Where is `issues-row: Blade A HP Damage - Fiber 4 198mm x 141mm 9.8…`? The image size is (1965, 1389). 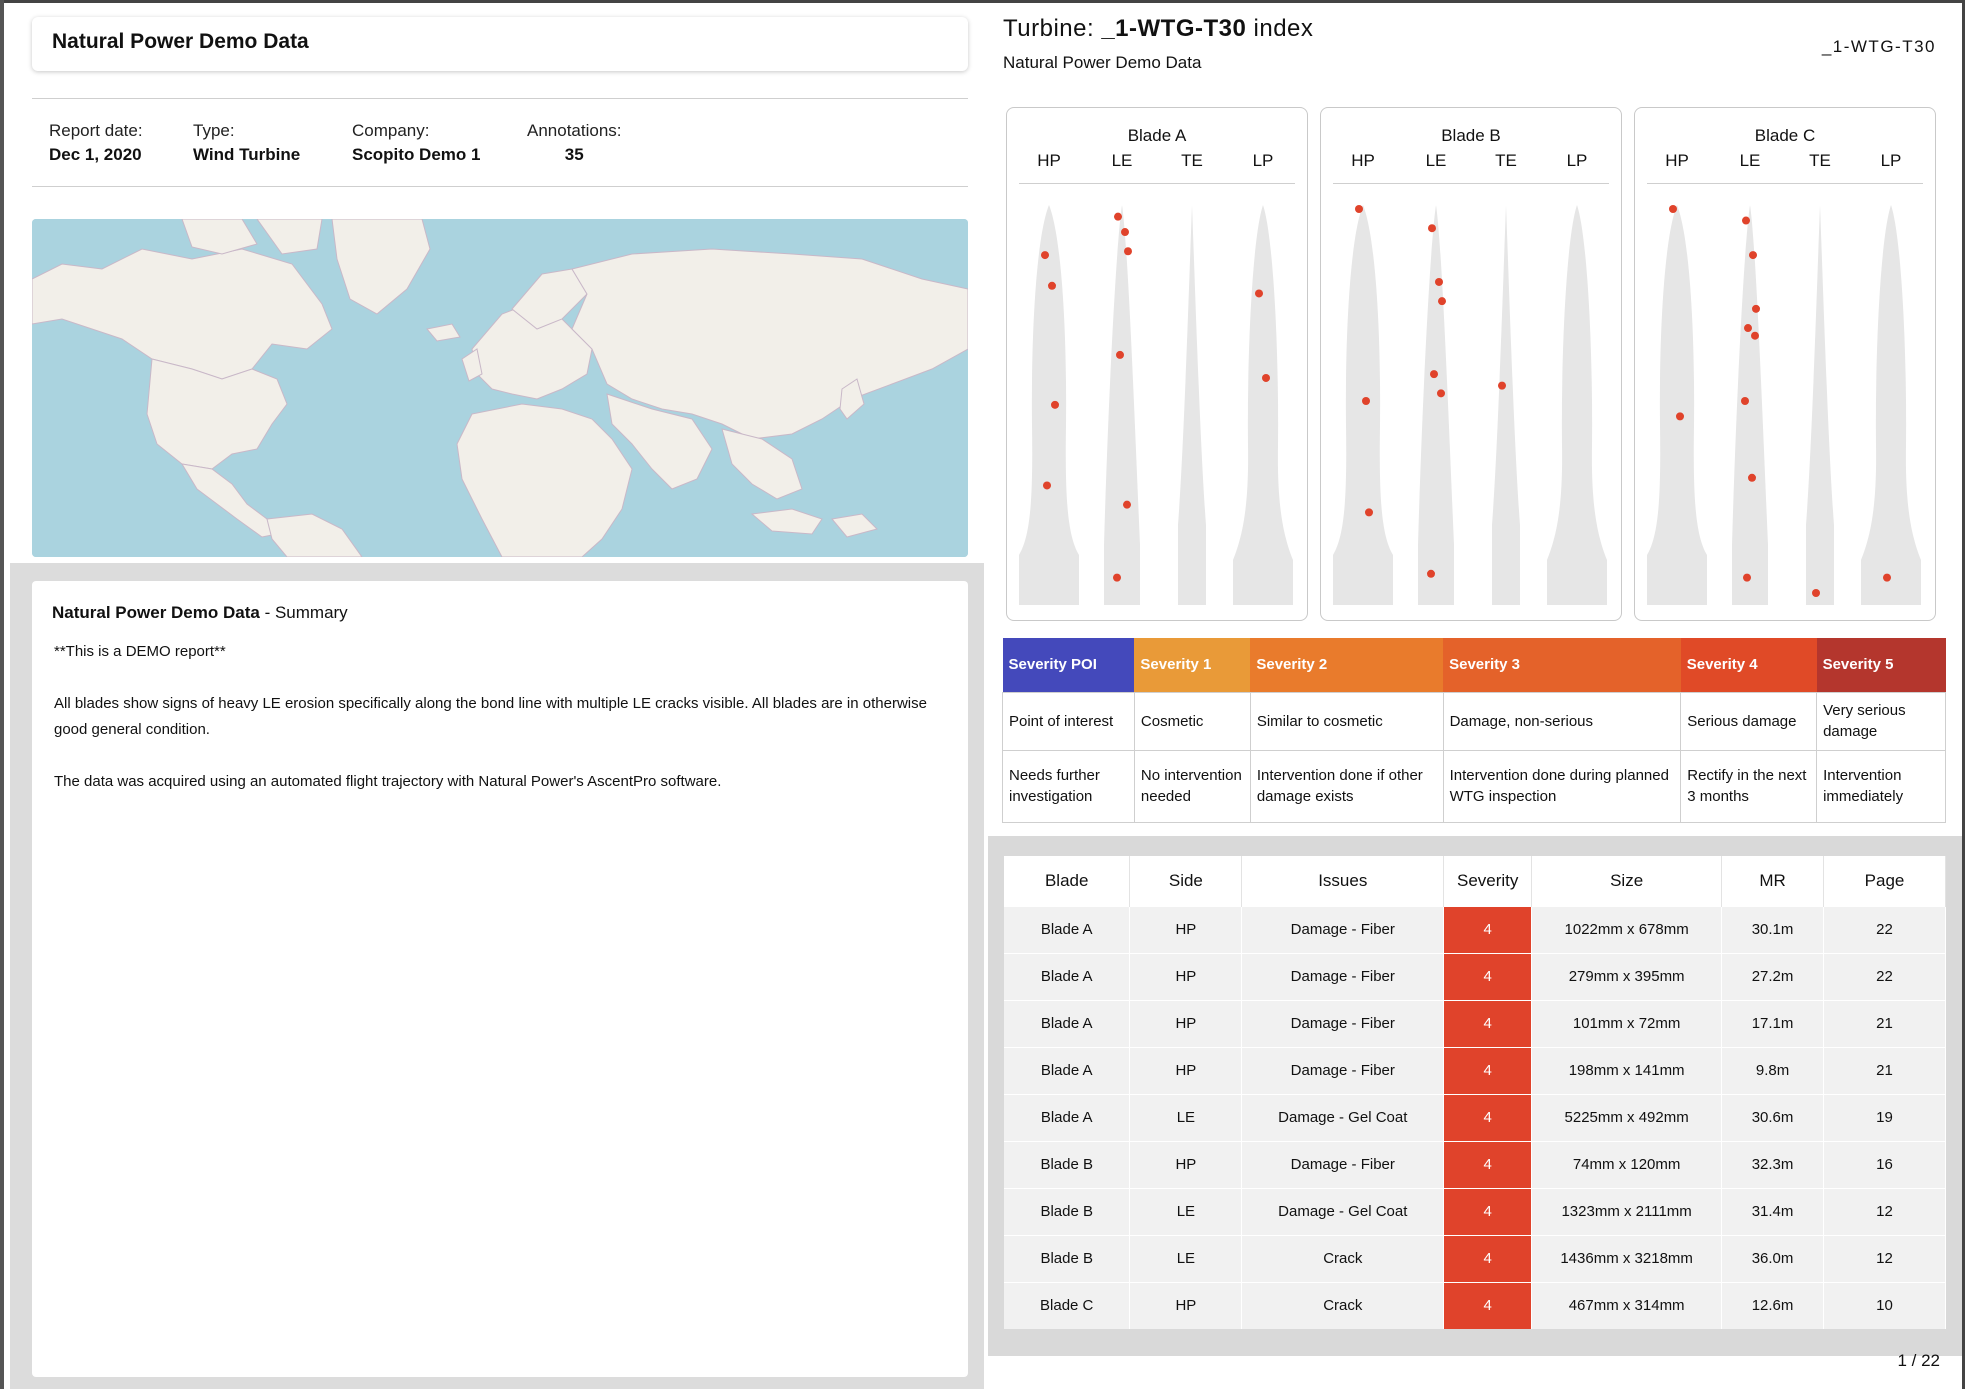
issues-row: Blade A HP Damage - Fiber 4 198mm x 141mm 9.8… is located at coordinates (1475, 1070).